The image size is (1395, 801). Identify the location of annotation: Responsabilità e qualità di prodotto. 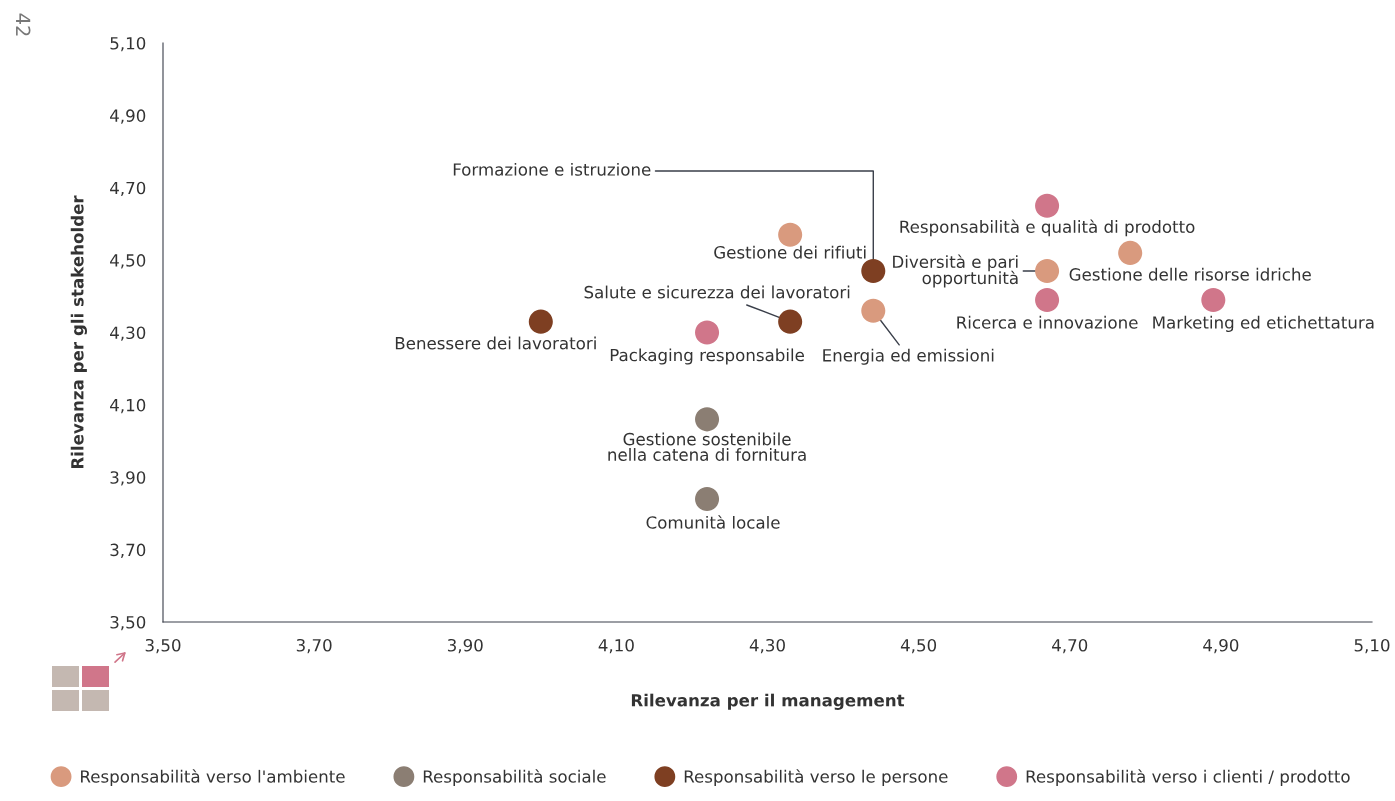
(1047, 228).